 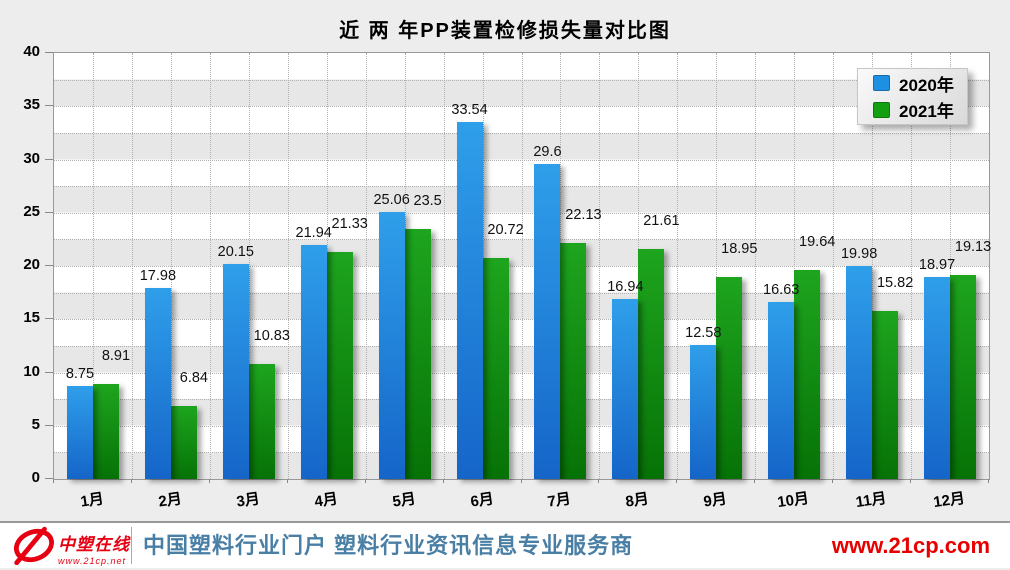 I want to click on bar-2020-2月, so click(x=157, y=383).